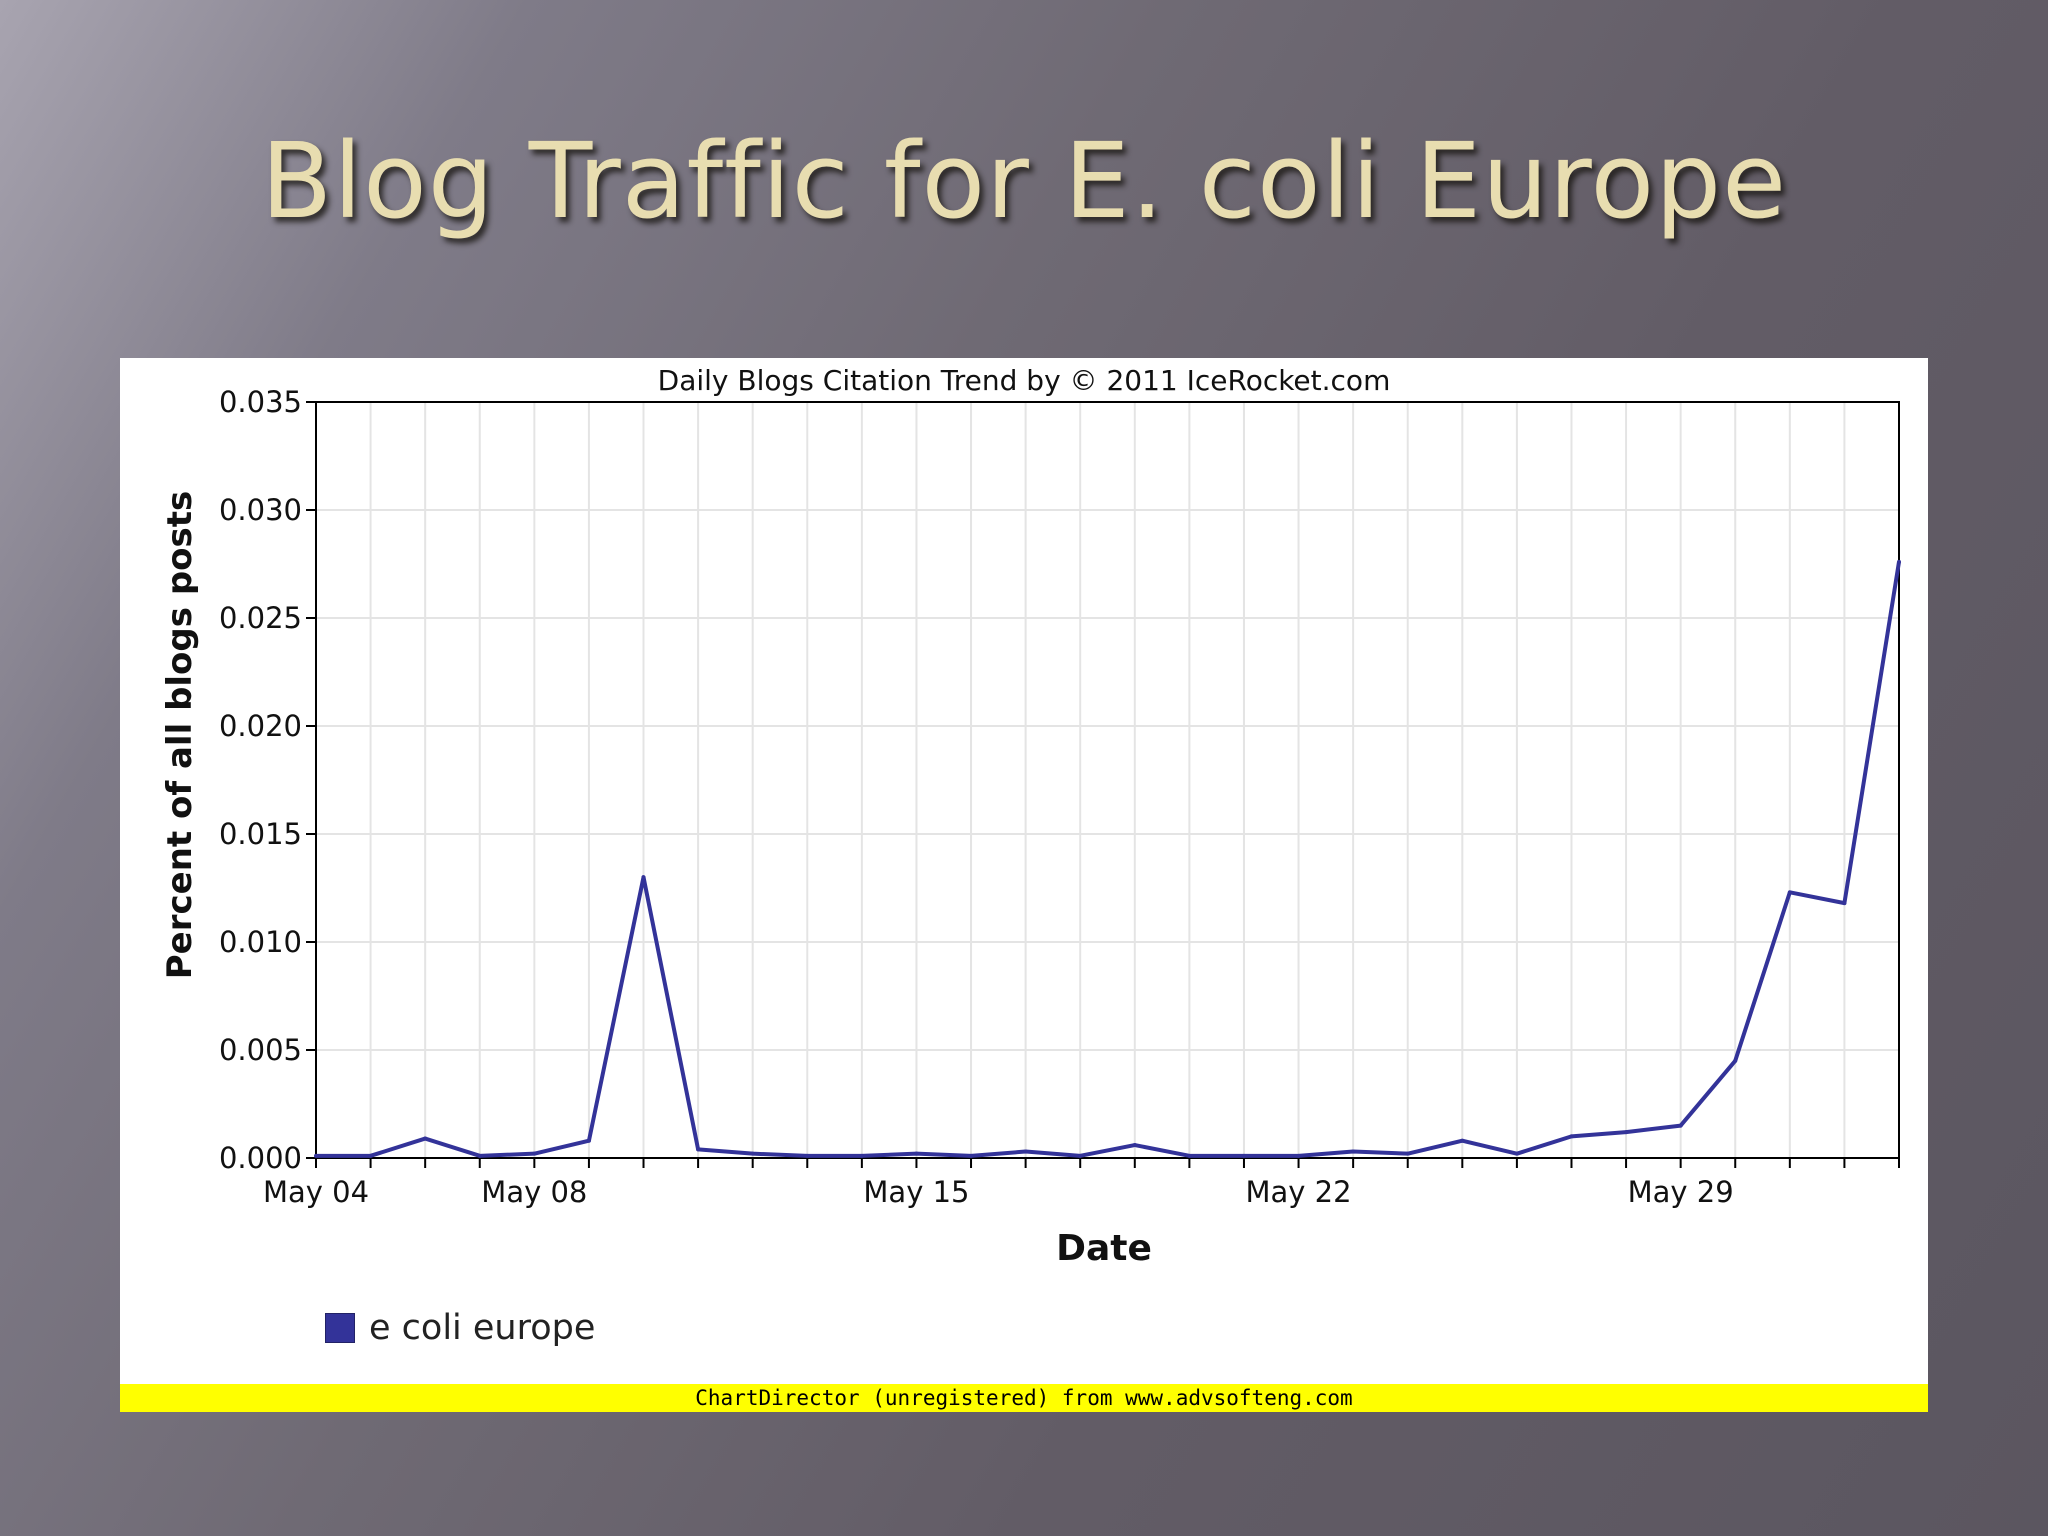  Describe the element at coordinates (482, 1328) in the screenshot. I see `legend-label: e coli europe` at that location.